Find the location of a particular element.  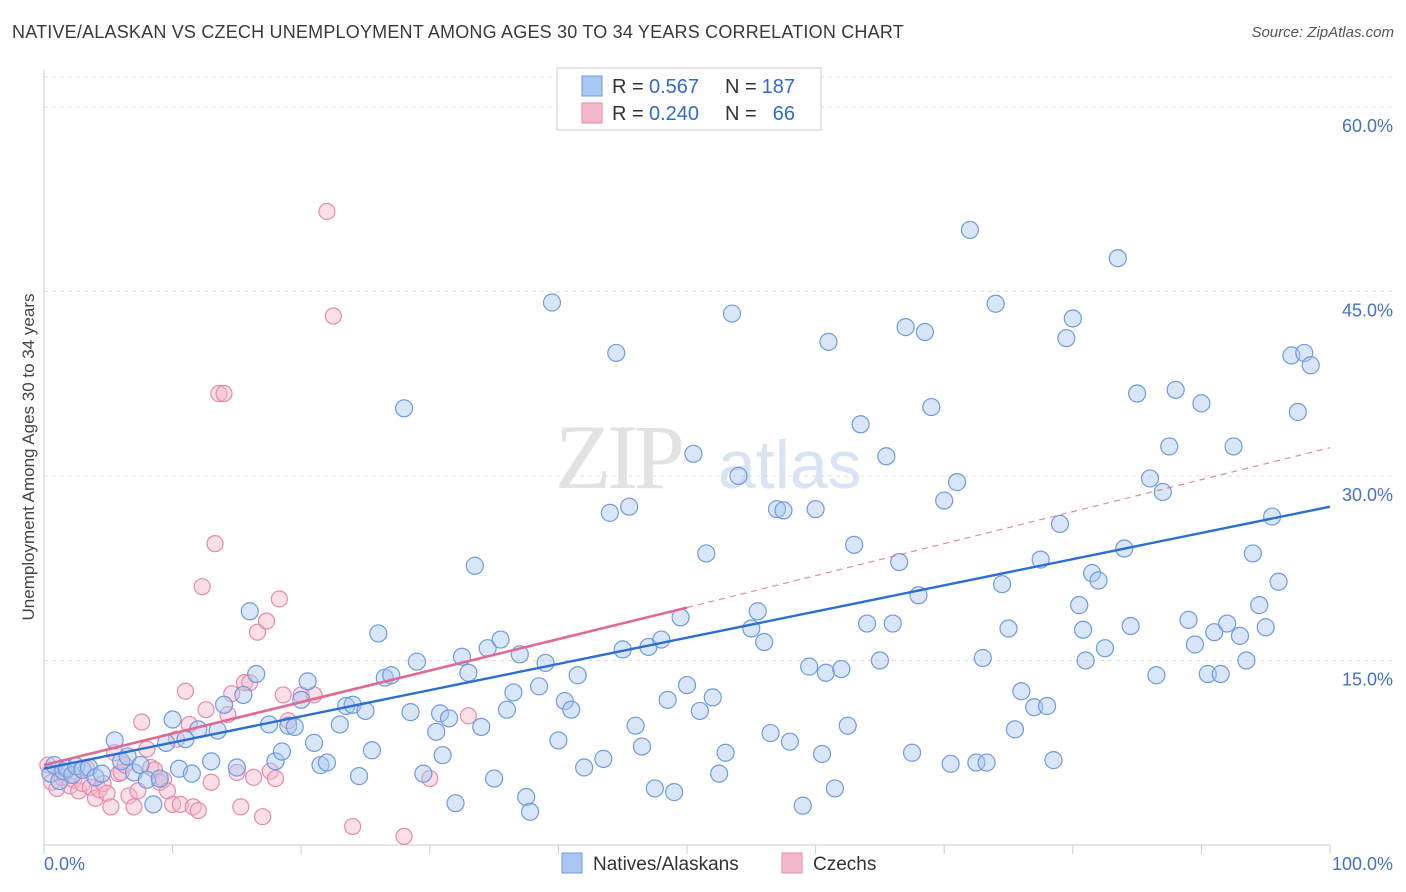

czechs-trend-extension is located at coordinates (1008, 528).